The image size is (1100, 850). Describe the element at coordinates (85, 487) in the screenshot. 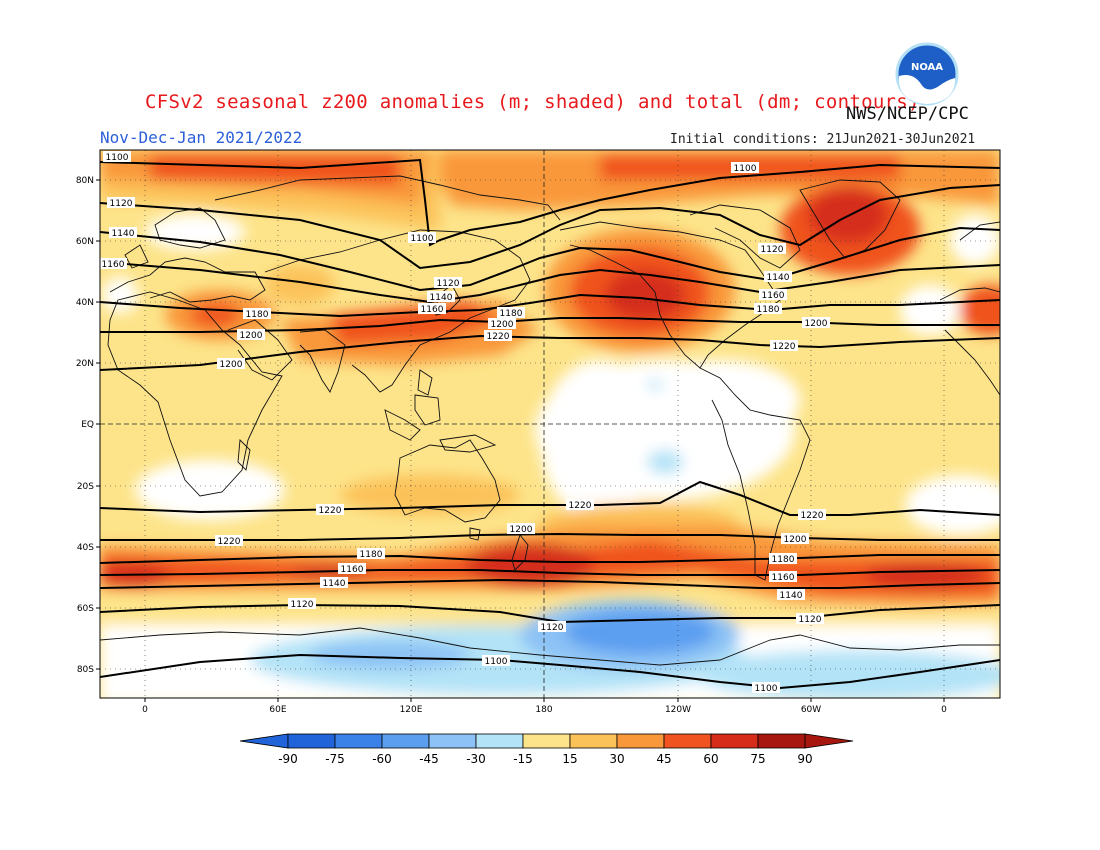

I see `lat-tick-label: 20S` at that location.